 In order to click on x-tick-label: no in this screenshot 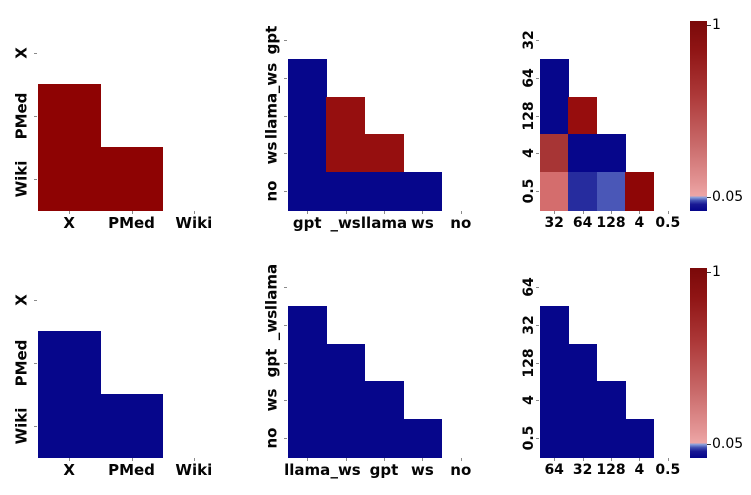, I will do `click(461, 470)`.